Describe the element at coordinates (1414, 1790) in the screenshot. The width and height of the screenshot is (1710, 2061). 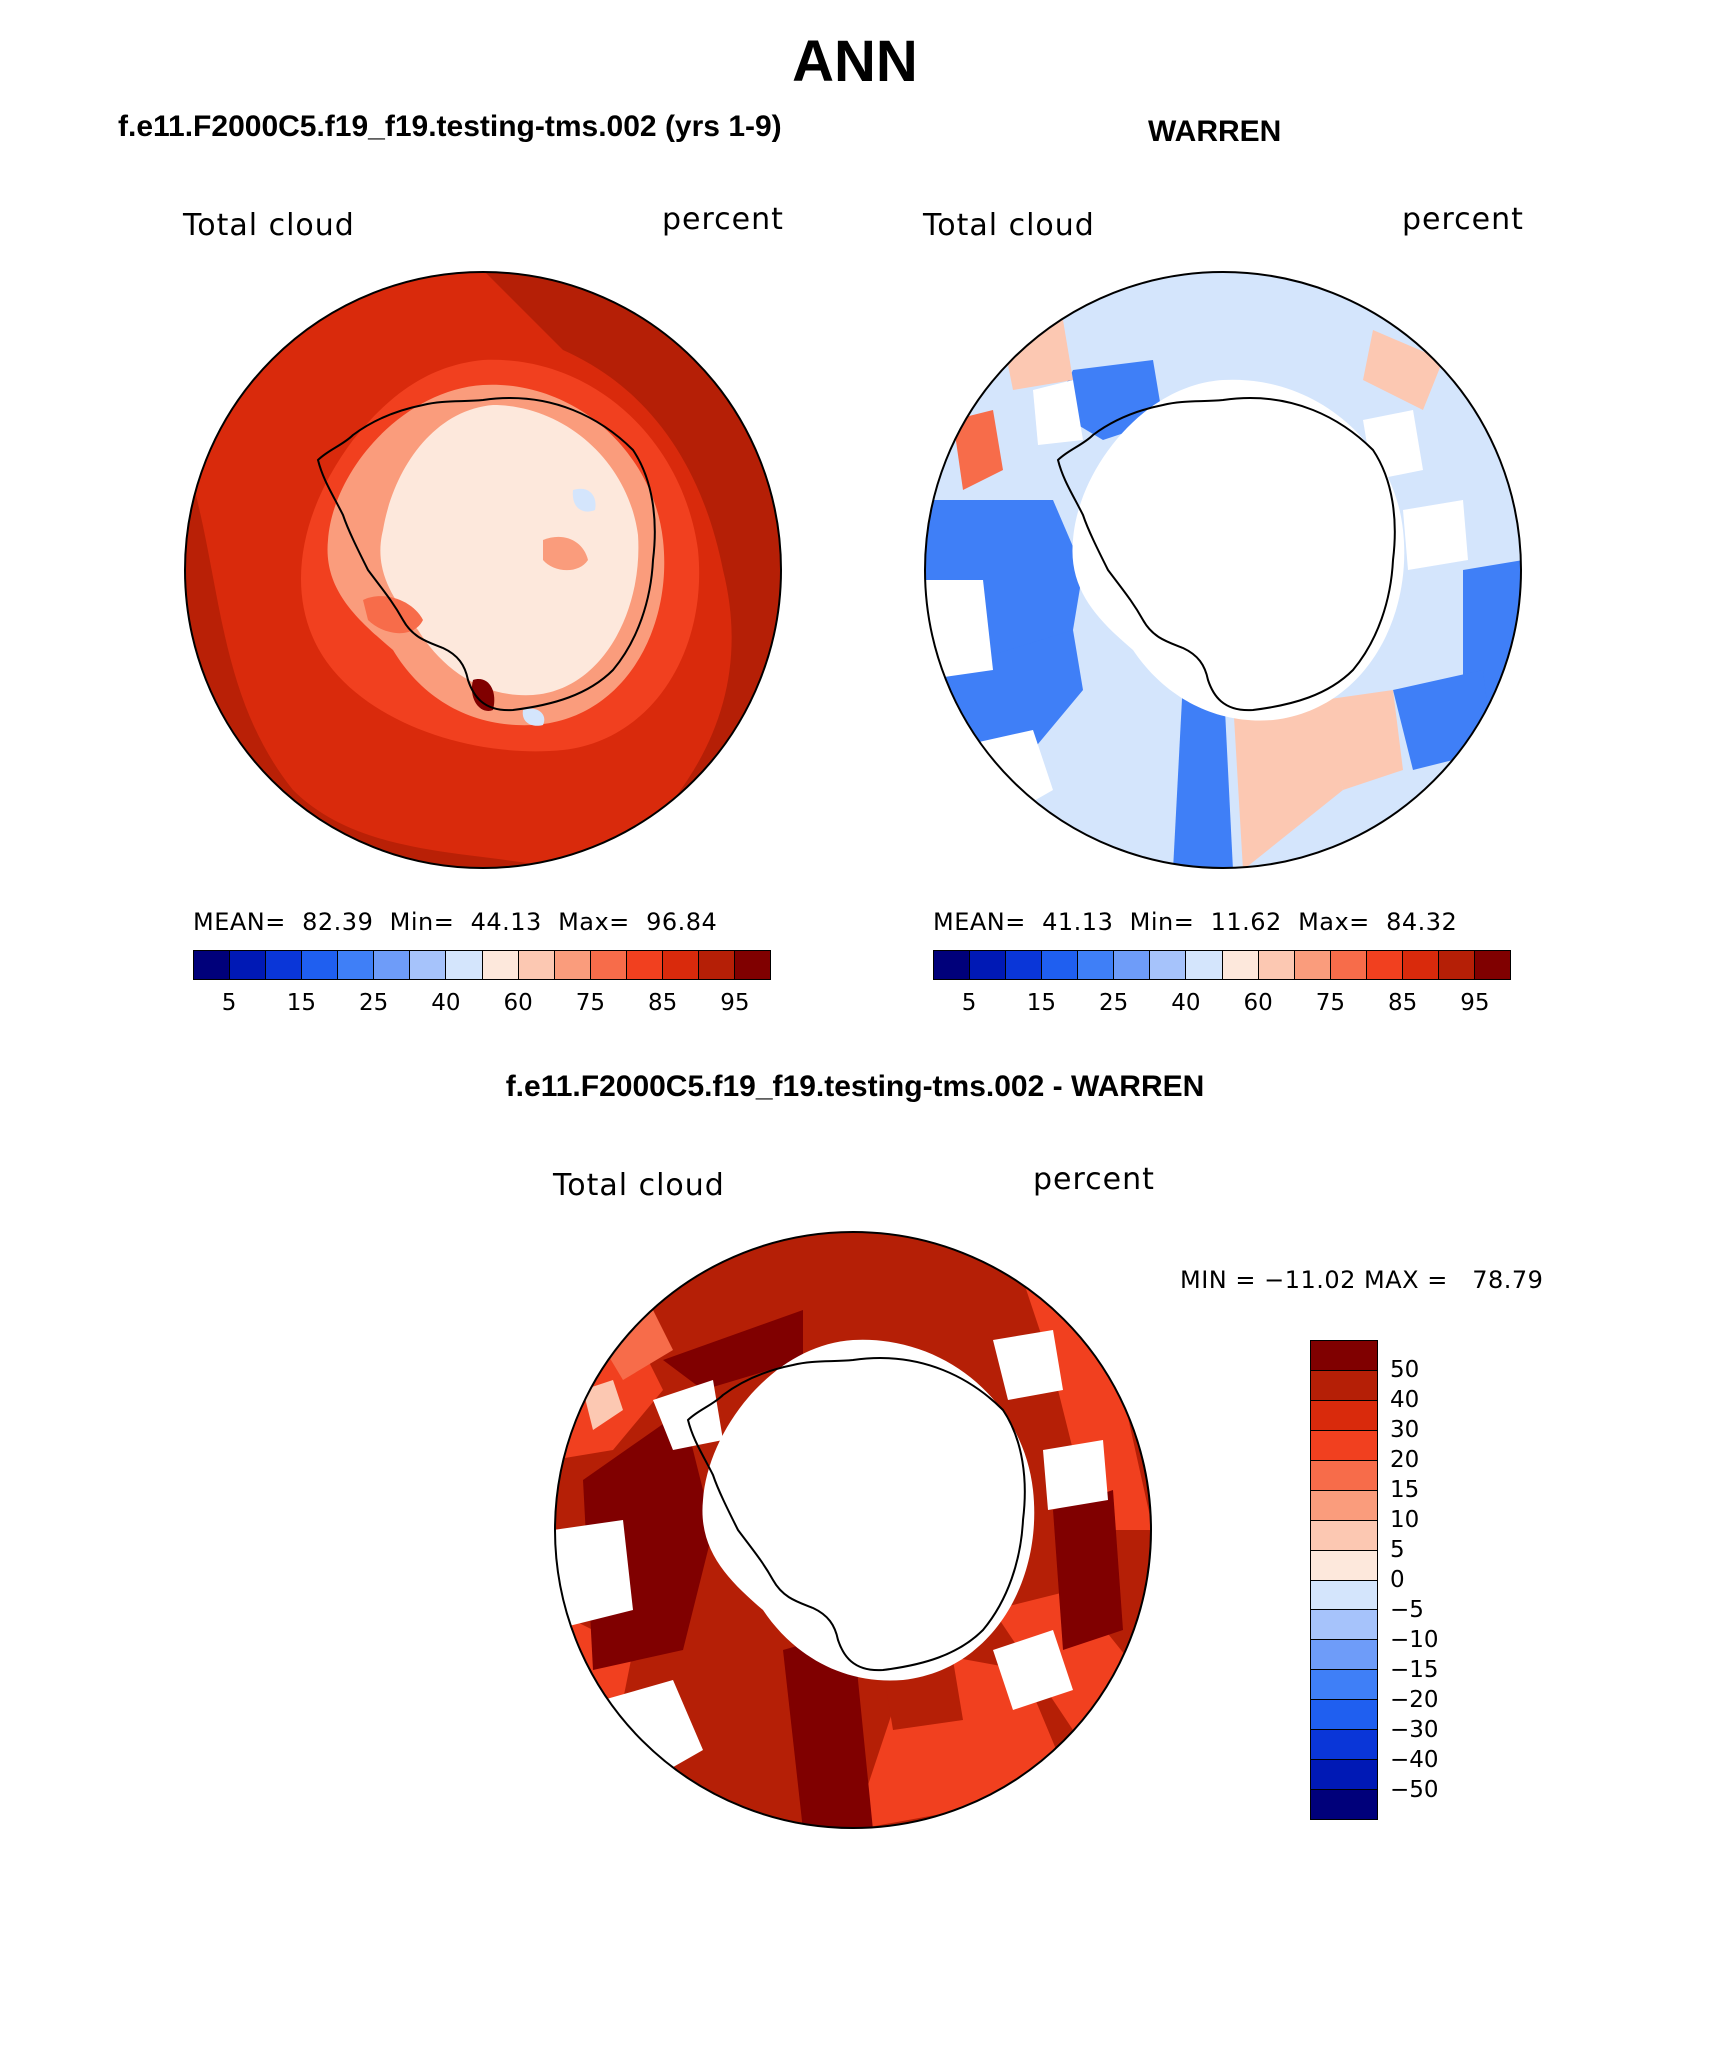
I see `colorbar-tick-label: −50` at that location.